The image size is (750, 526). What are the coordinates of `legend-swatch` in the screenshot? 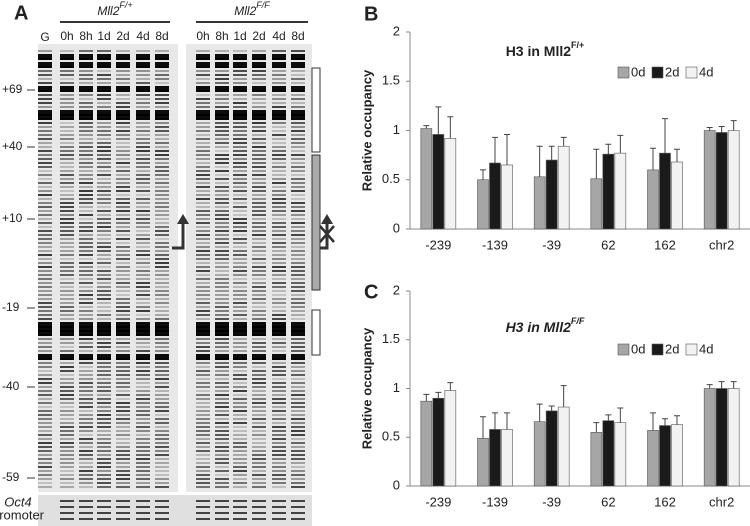 It's located at (623, 349).